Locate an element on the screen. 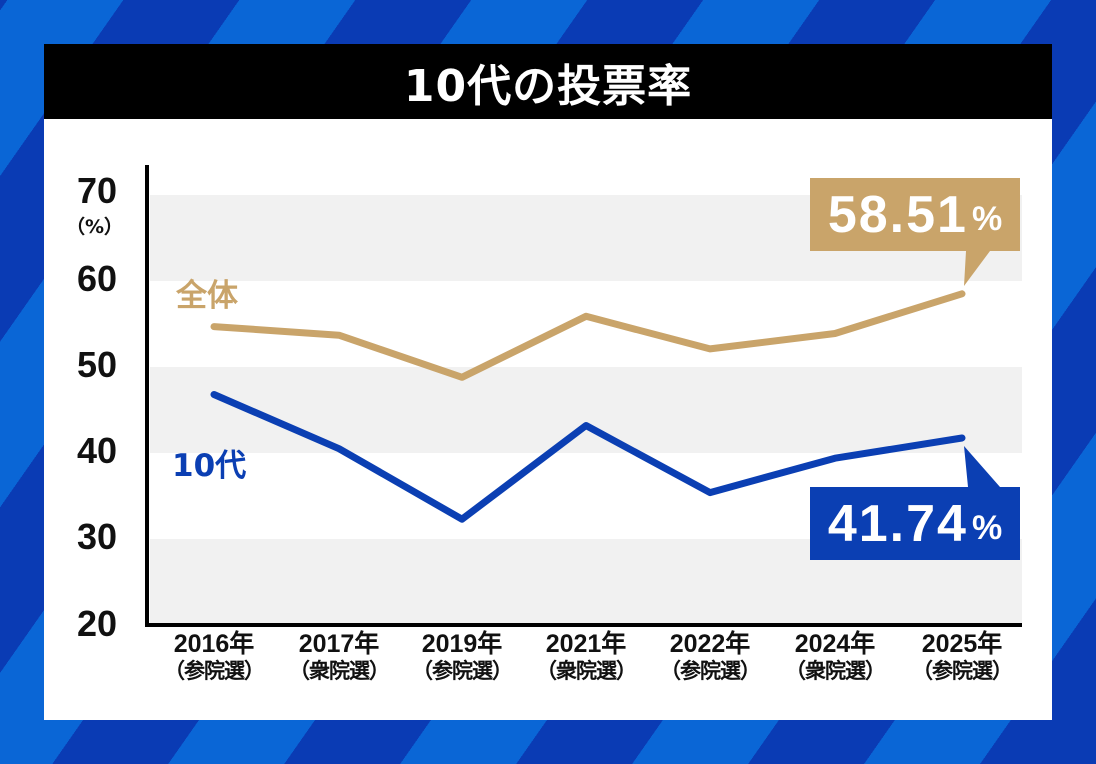 This screenshot has height=764, width=1096. callout-overall: 58.51% is located at coordinates (915, 214).